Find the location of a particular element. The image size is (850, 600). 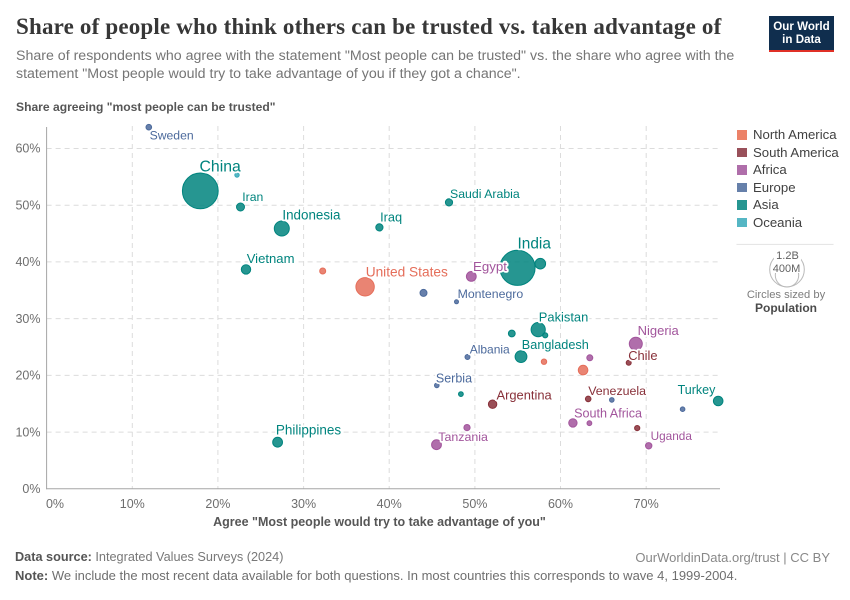

svg-text: China is located at coordinates (220, 167).